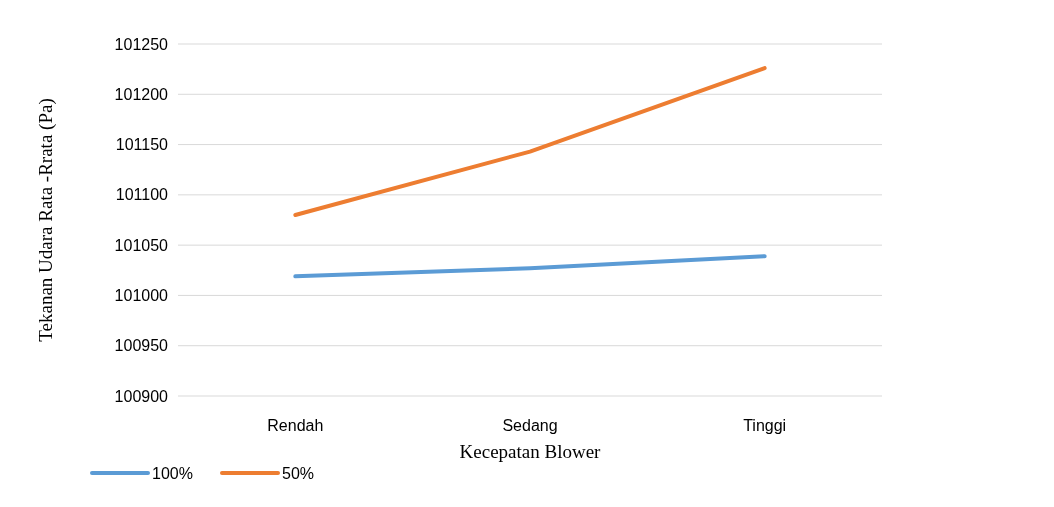 The width and height of the screenshot is (1054, 507). What do you see at coordinates (141, 44) in the screenshot?
I see `y-tick-label: 101250` at bounding box center [141, 44].